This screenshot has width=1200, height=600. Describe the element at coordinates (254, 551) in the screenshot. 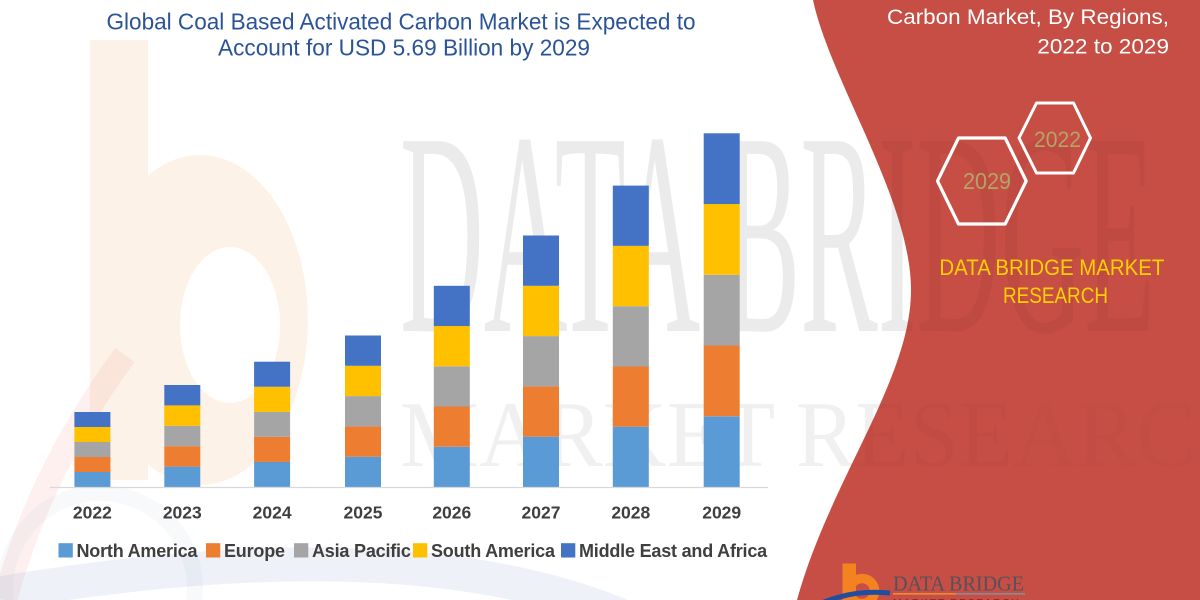

I see `svg-text: Europe` at that location.